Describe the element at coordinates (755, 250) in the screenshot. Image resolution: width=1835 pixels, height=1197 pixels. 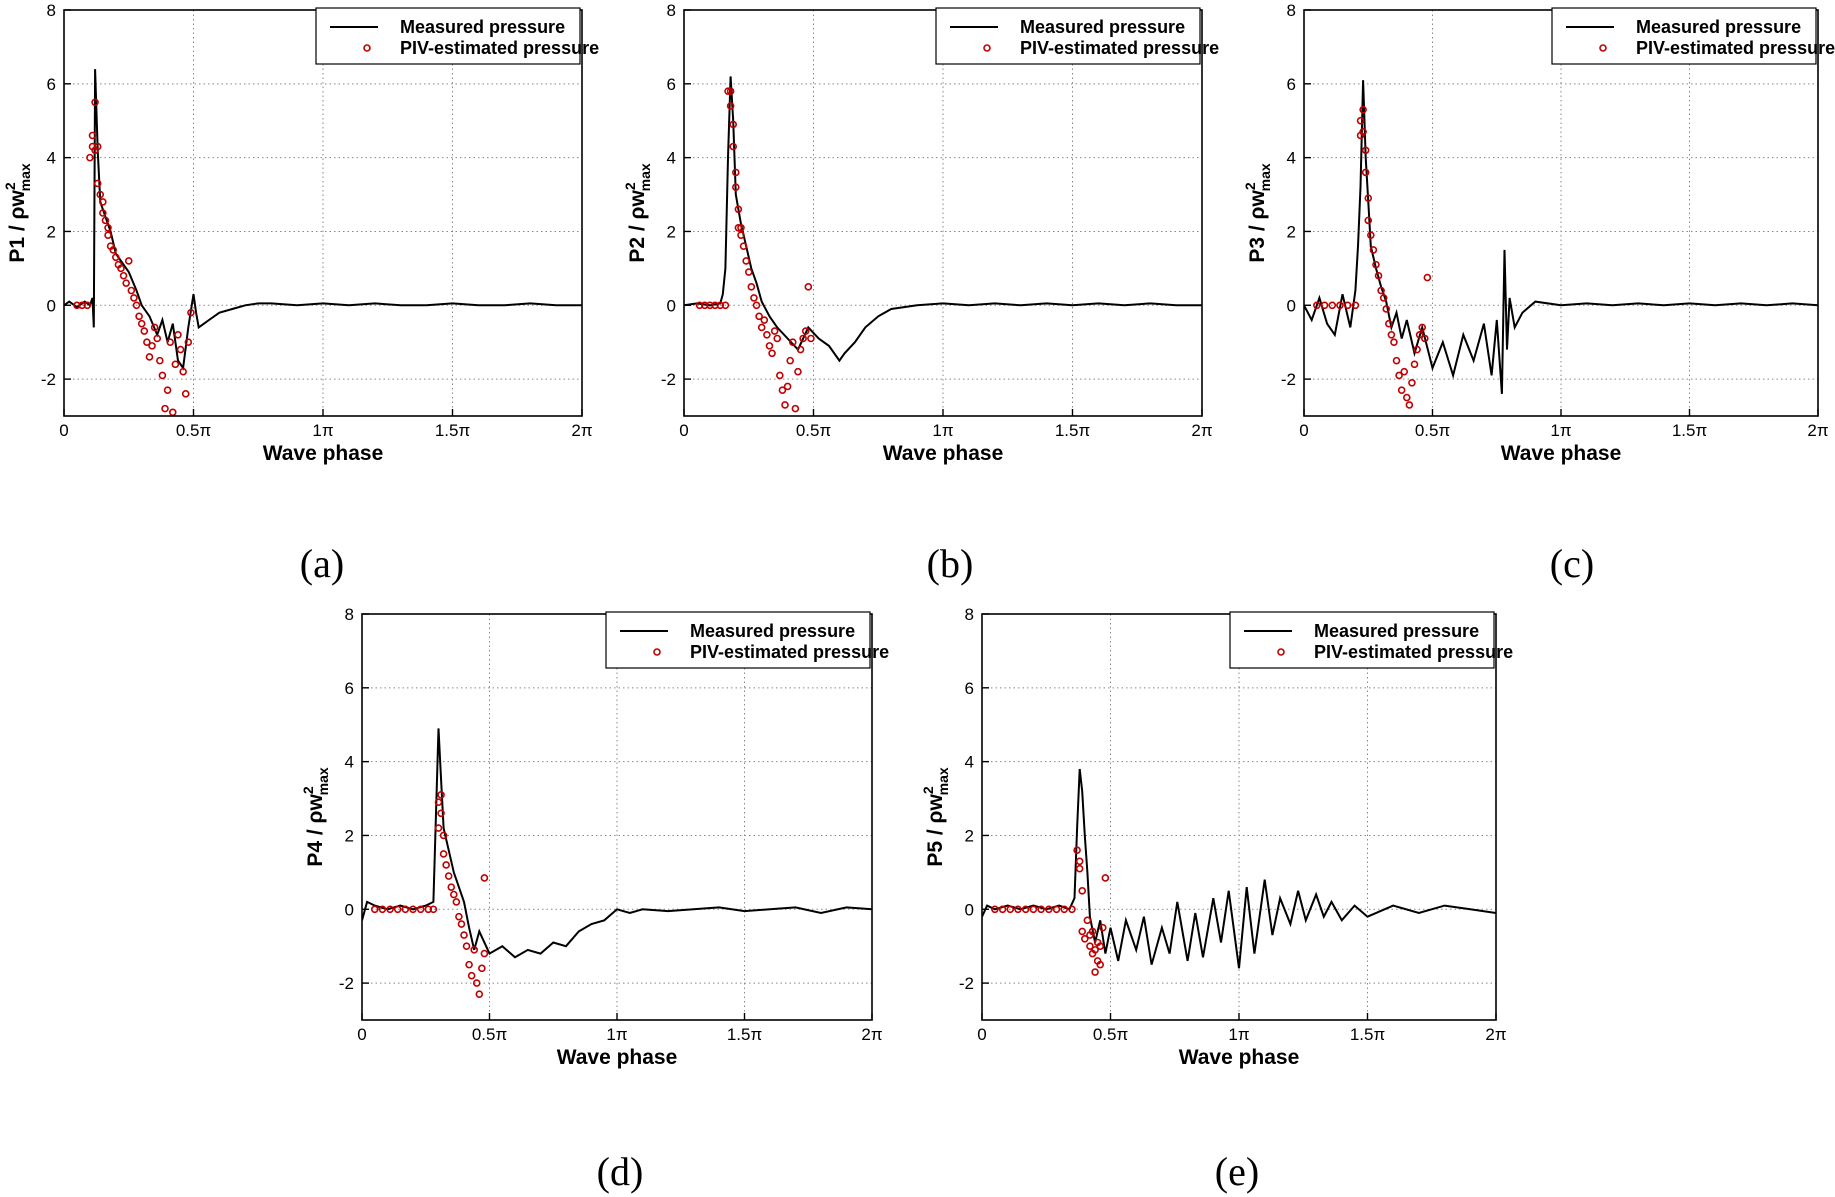
I see `piv-markers-b` at that location.